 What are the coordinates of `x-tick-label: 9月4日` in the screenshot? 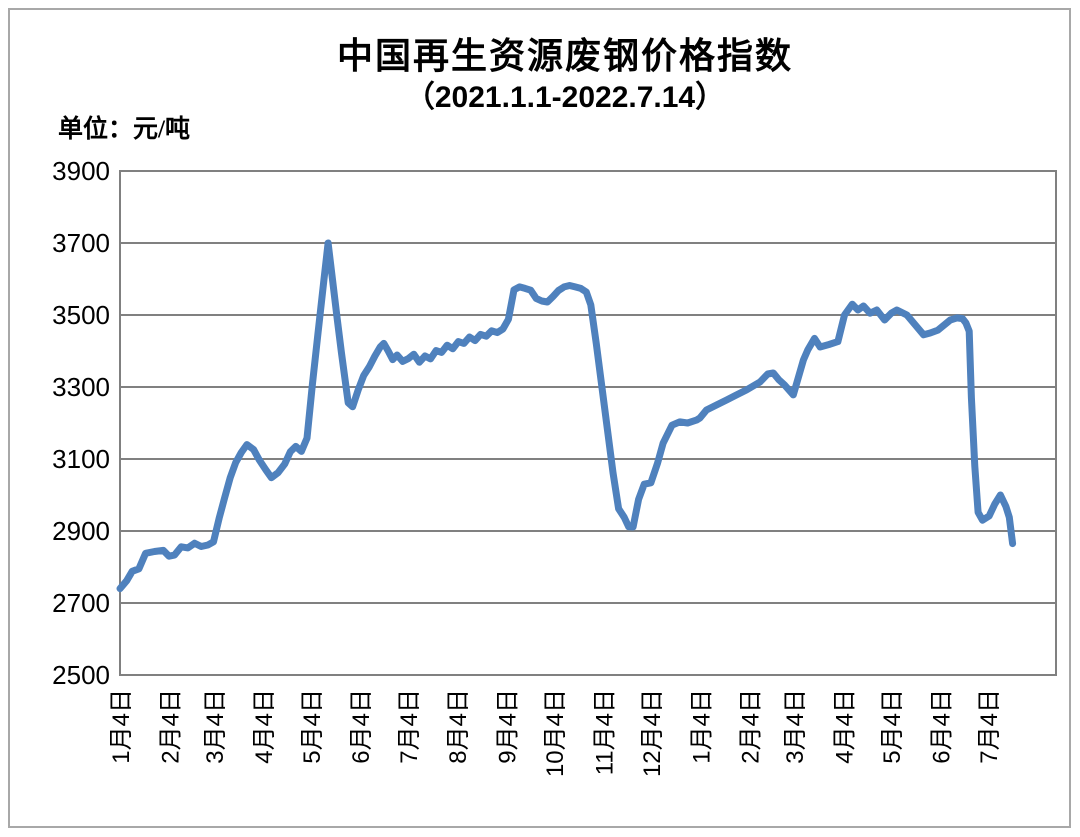 It's located at (507, 726).